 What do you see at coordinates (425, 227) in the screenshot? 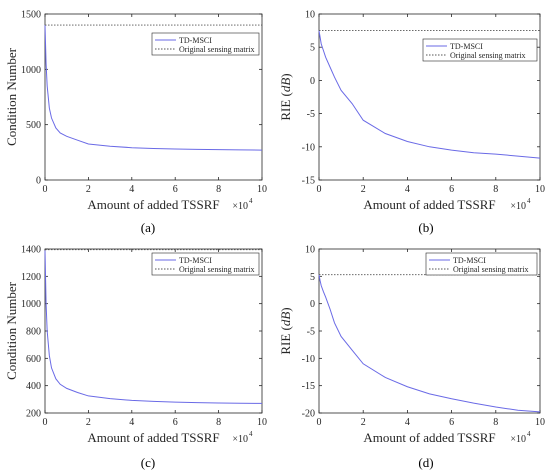
I see `panel-caption: (b)` at bounding box center [425, 227].